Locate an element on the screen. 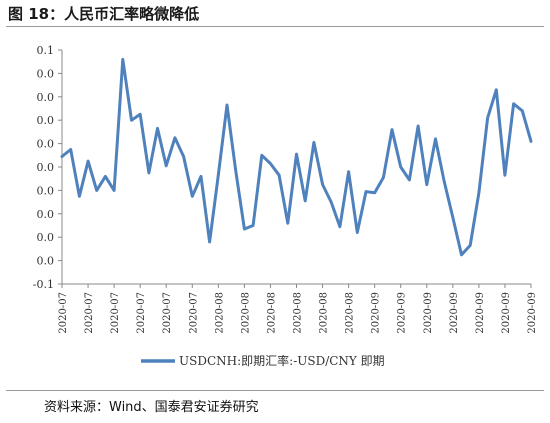 This screenshot has width=550, height=423. y-tick-label: 0.1 is located at coordinates (46, 50).